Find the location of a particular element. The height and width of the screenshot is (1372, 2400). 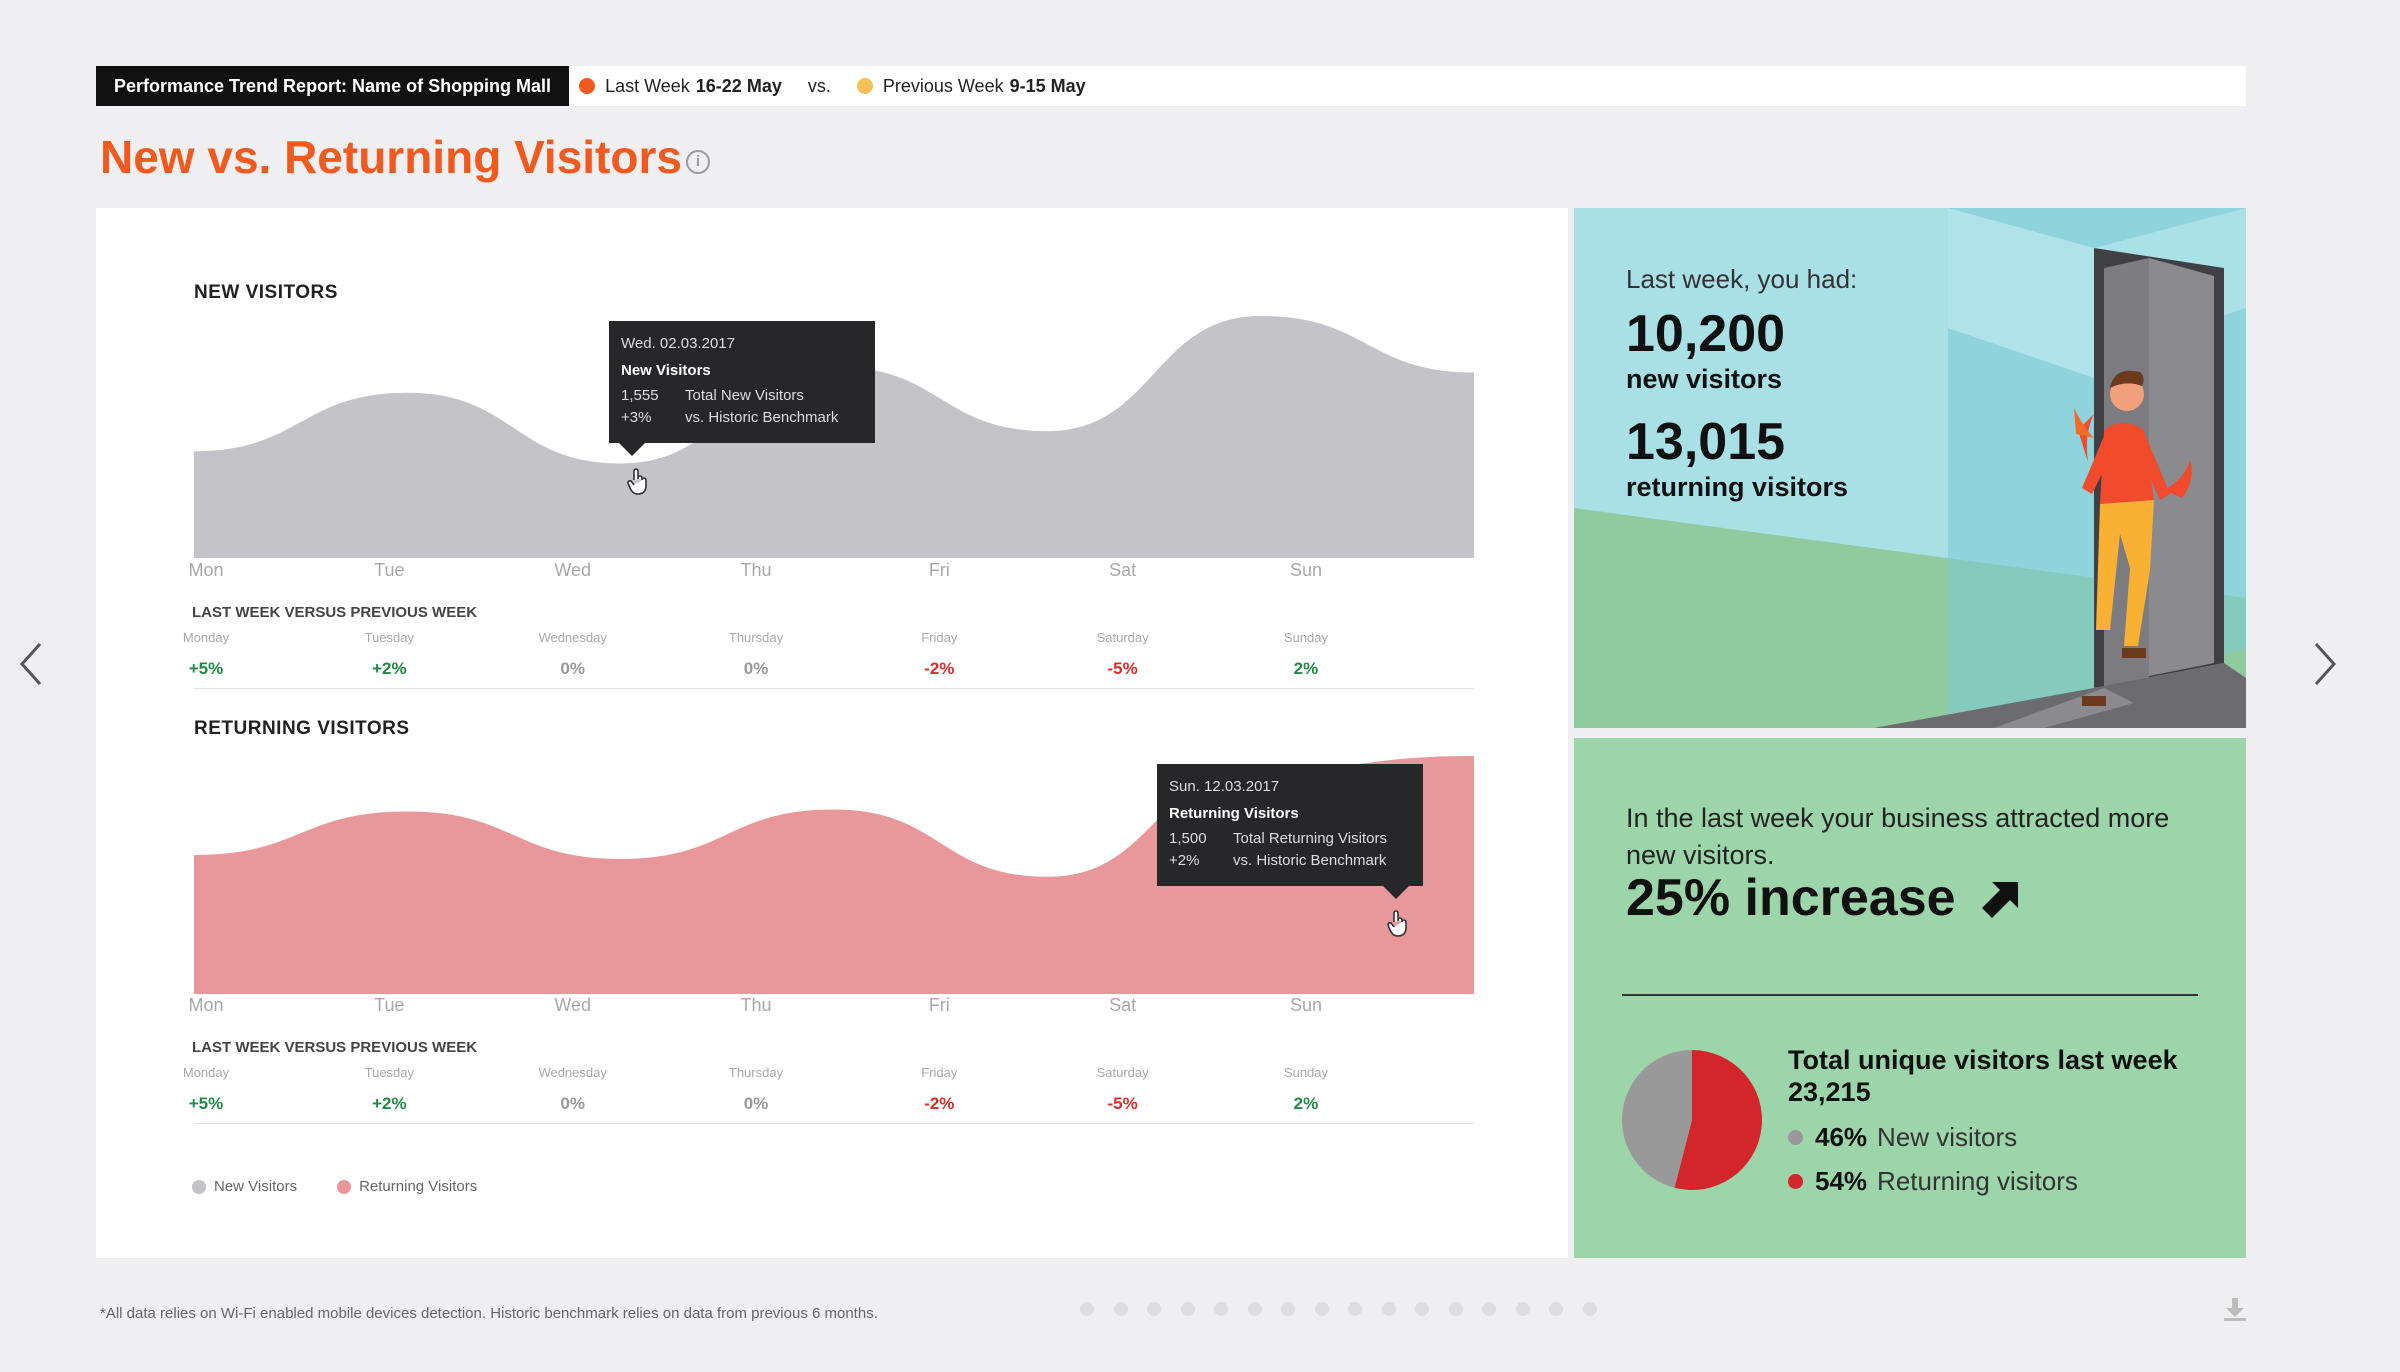

chart-legend: New Visitors Returning Visitors is located at coordinates (334, 1186).